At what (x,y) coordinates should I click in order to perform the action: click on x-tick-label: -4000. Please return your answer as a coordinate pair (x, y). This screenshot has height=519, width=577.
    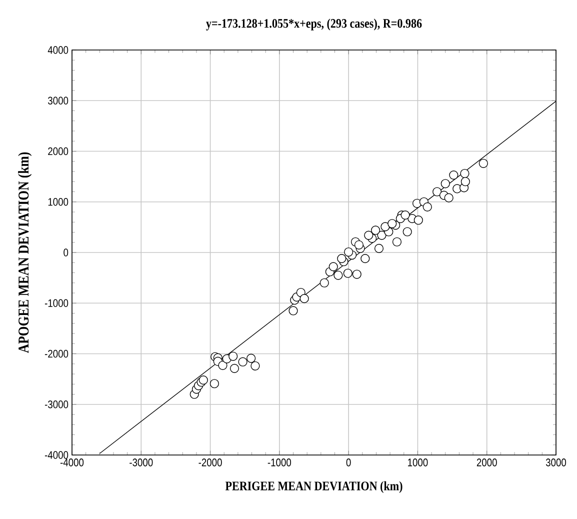
    Looking at the image, I should click on (72, 462).